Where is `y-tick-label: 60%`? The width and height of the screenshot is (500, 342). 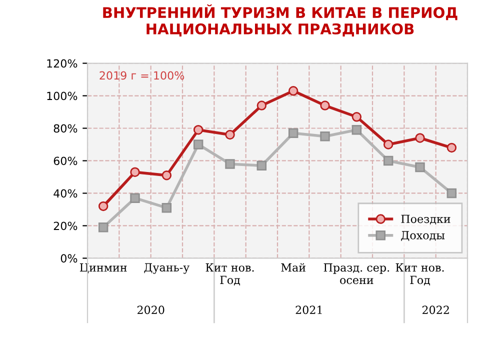 y-tick-label: 60% is located at coordinates (66, 161).